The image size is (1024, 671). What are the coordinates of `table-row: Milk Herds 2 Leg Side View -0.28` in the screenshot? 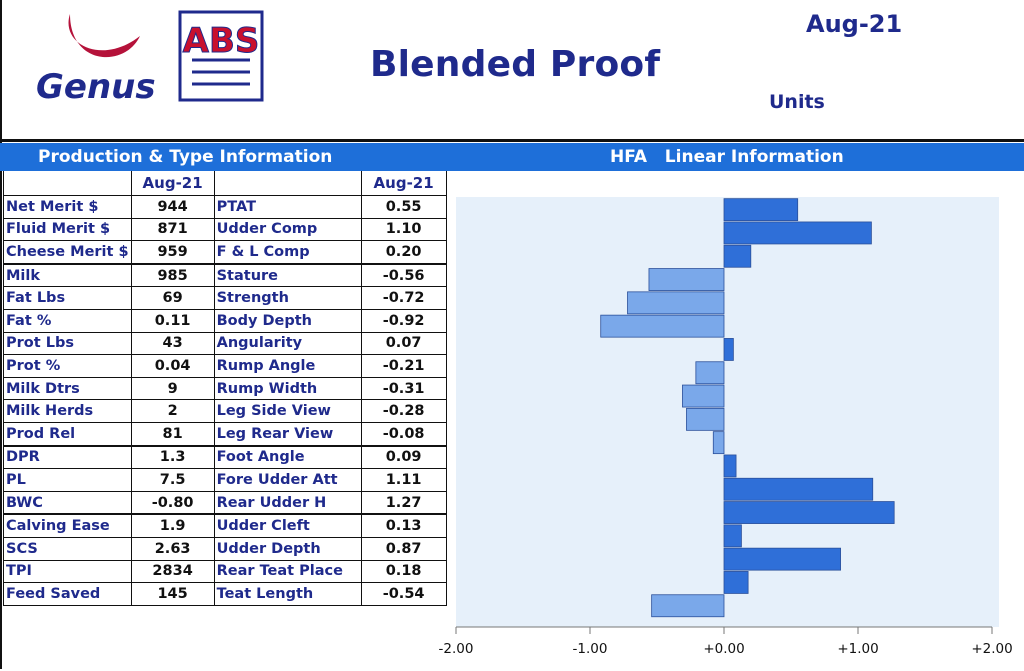 It's located at (225, 411).